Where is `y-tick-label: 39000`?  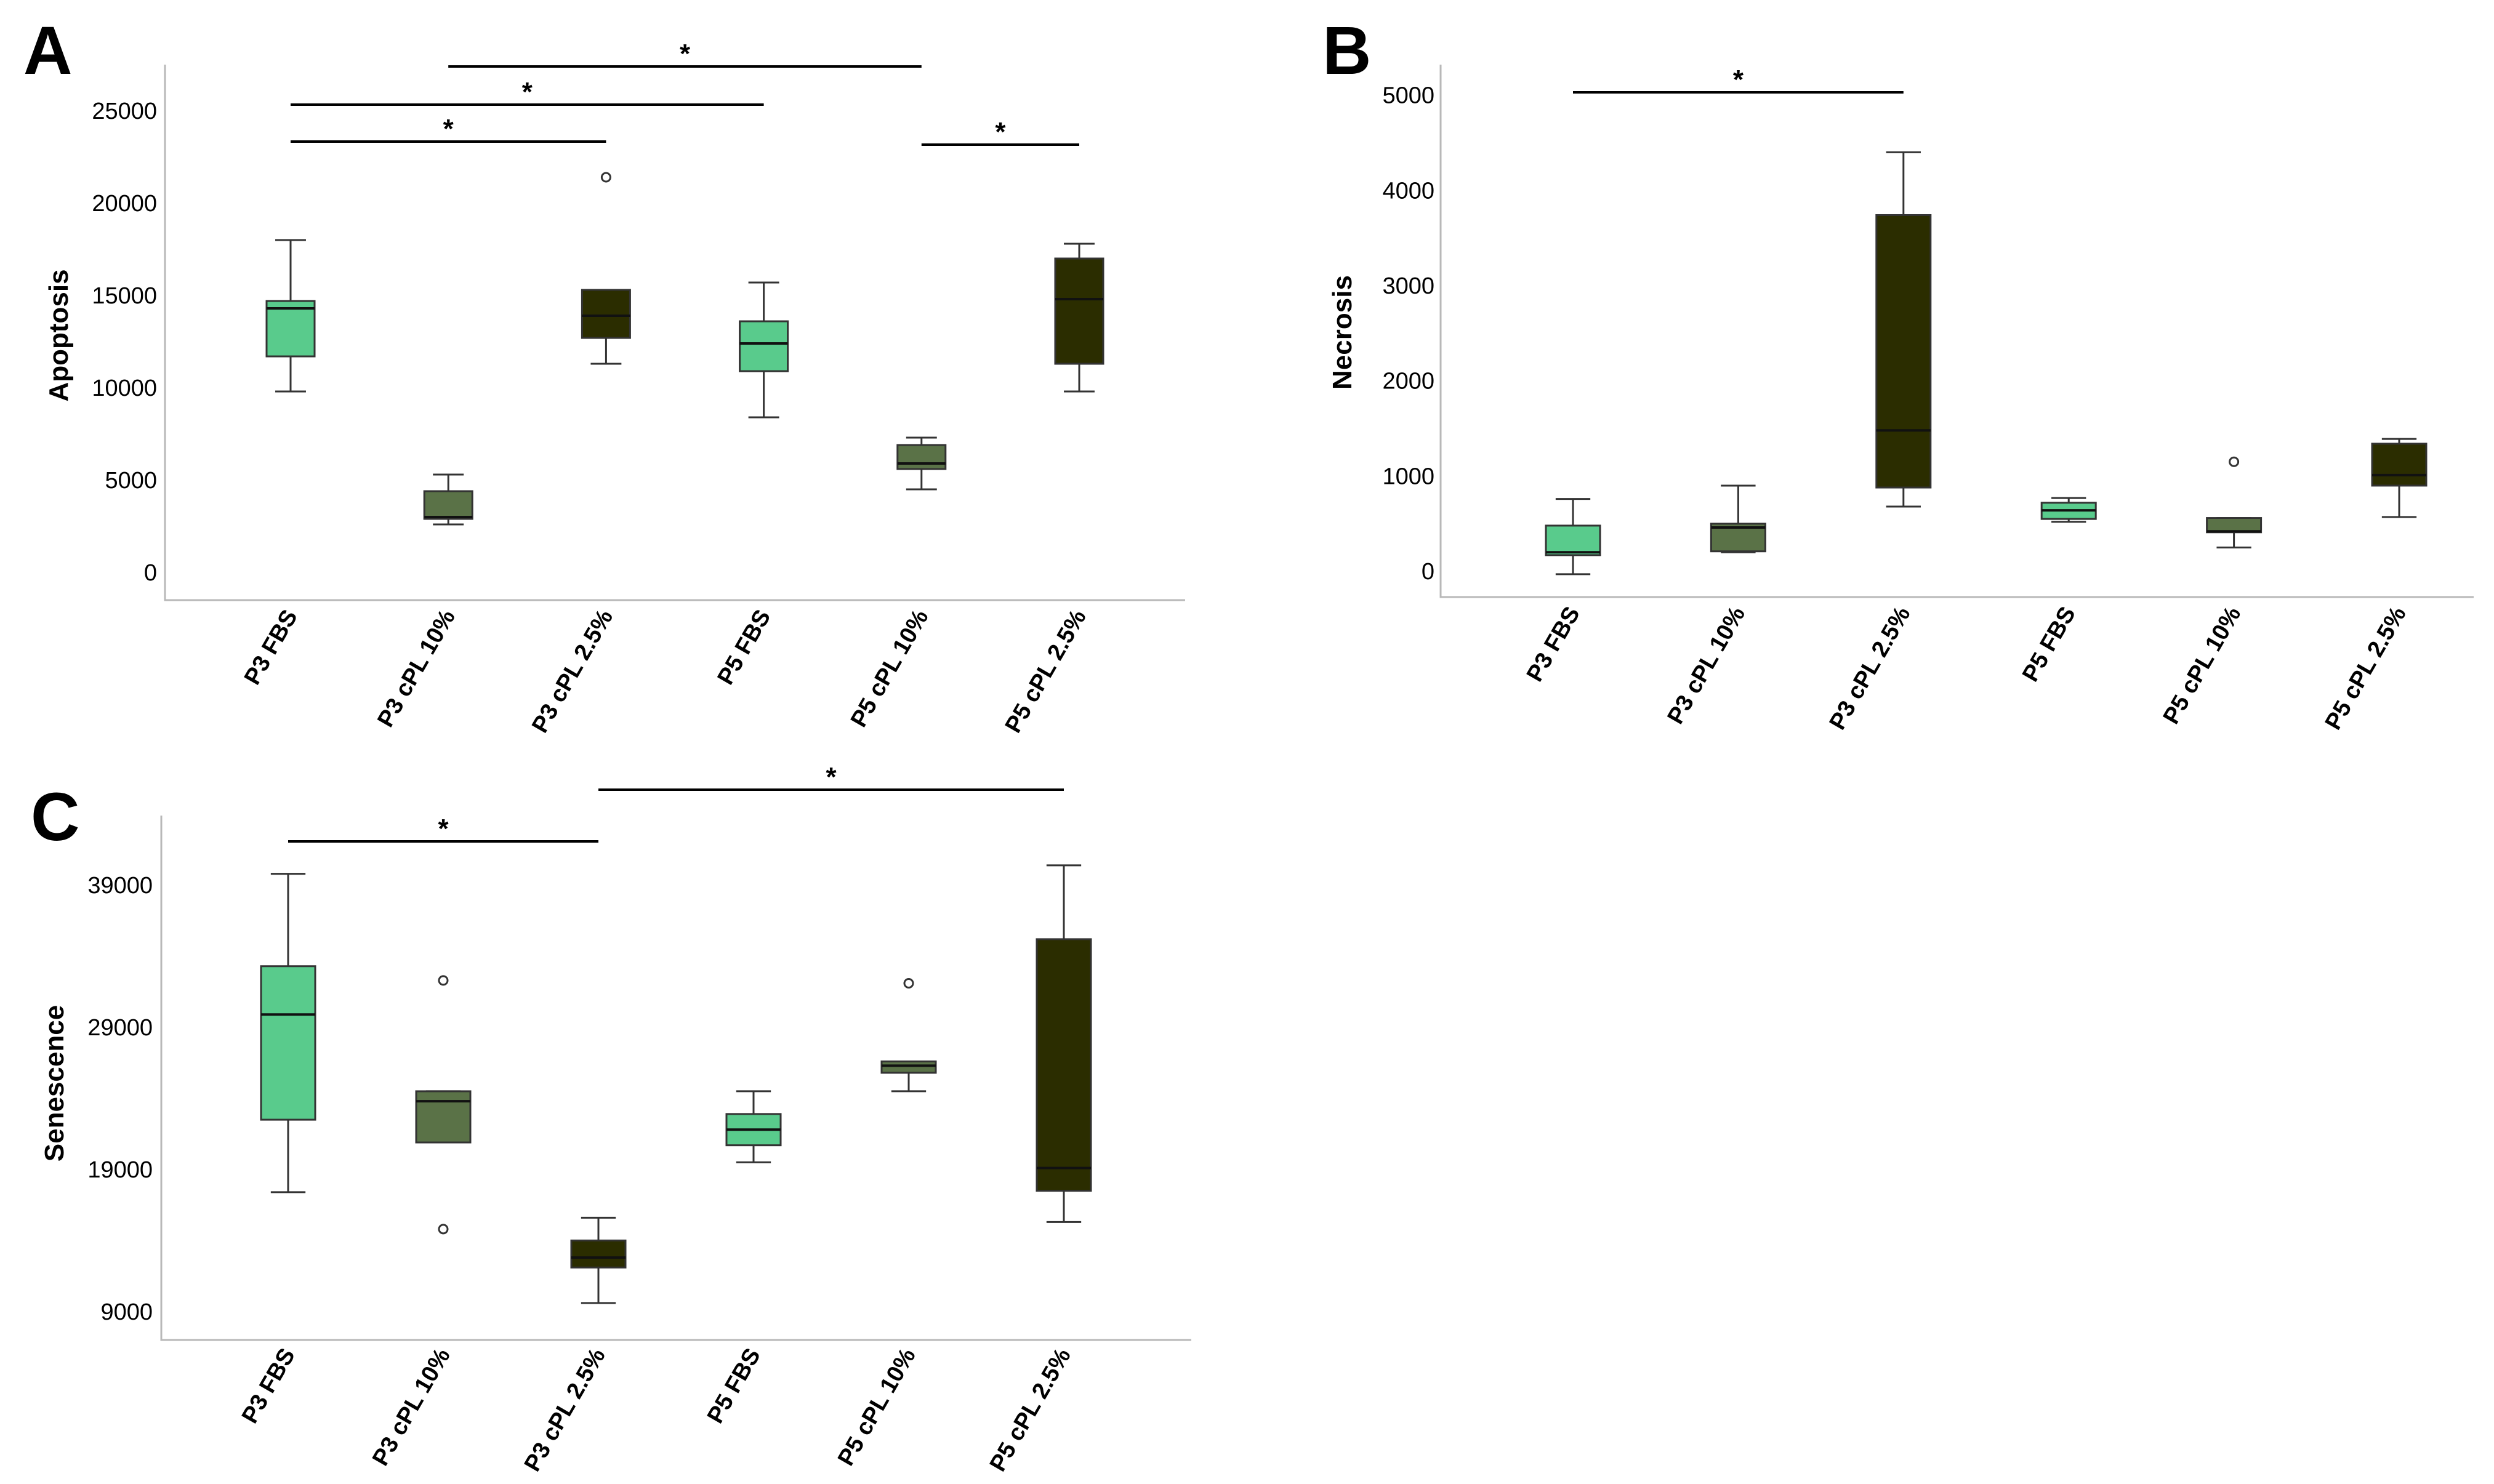 y-tick-label: 39000 is located at coordinates (120, 886).